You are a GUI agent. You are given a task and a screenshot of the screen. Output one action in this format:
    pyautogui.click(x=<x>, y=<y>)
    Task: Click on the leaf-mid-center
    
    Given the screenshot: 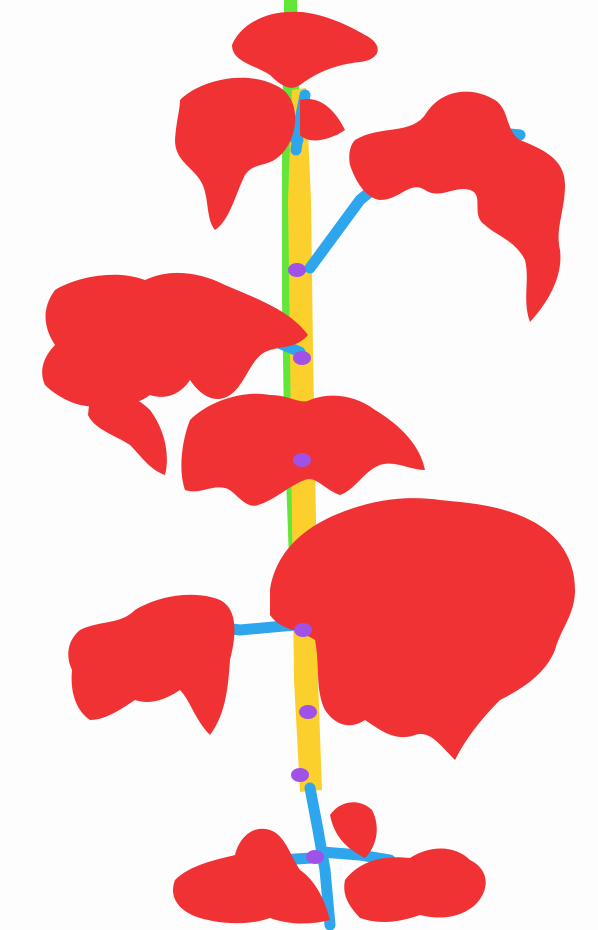 What is the action you would take?
    pyautogui.click(x=303, y=449)
    